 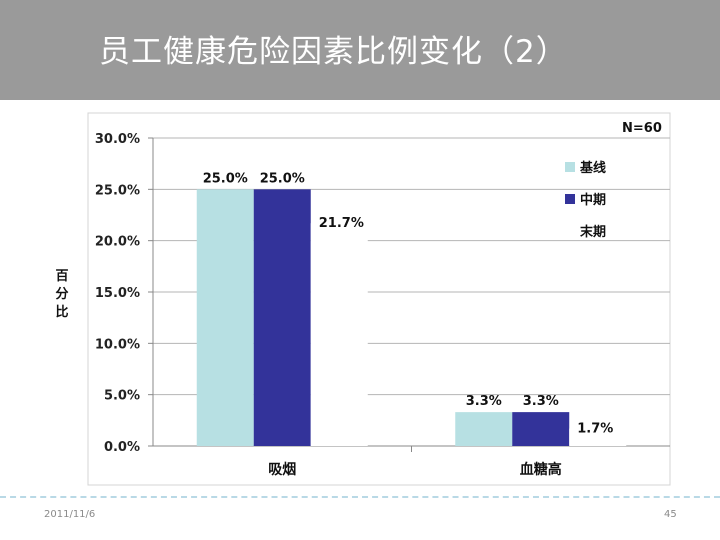 What do you see at coordinates (592, 168) in the screenshot?
I see `legend-entry: 基线` at bounding box center [592, 168].